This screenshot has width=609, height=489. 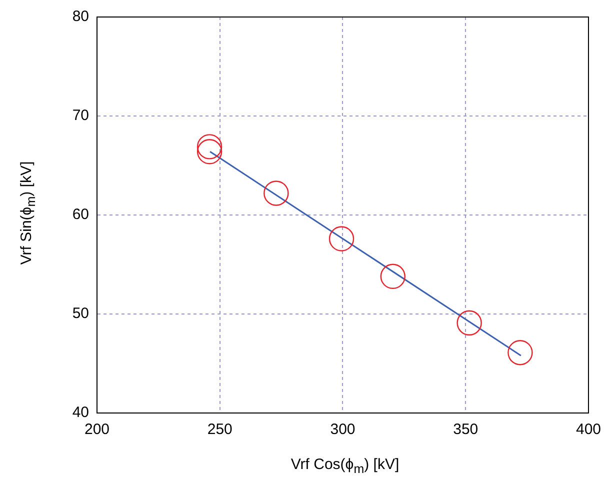 I want to click on x-axis-title: Vrf Cos(ϕ$_{m}$) [kV], so click(x=345, y=466).